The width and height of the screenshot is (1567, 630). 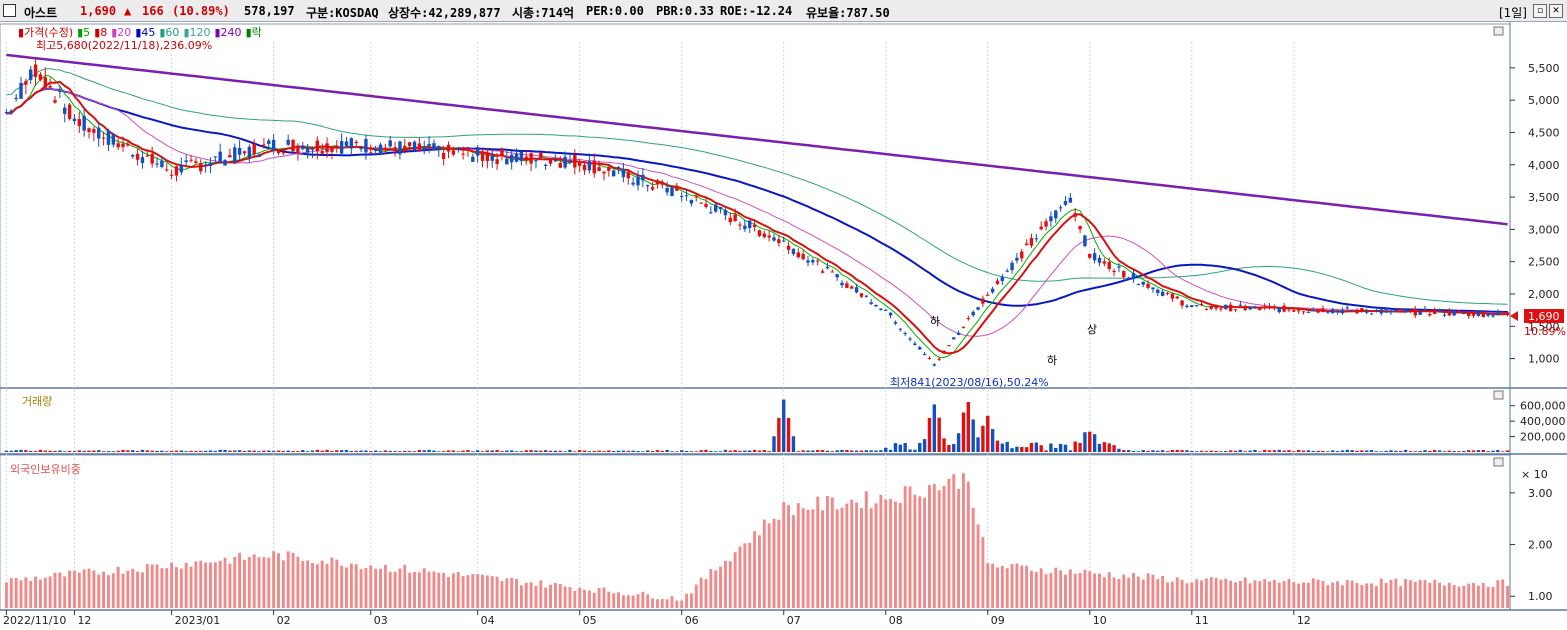 I want to click on period-selector: [1일], so click(x=1512, y=13).